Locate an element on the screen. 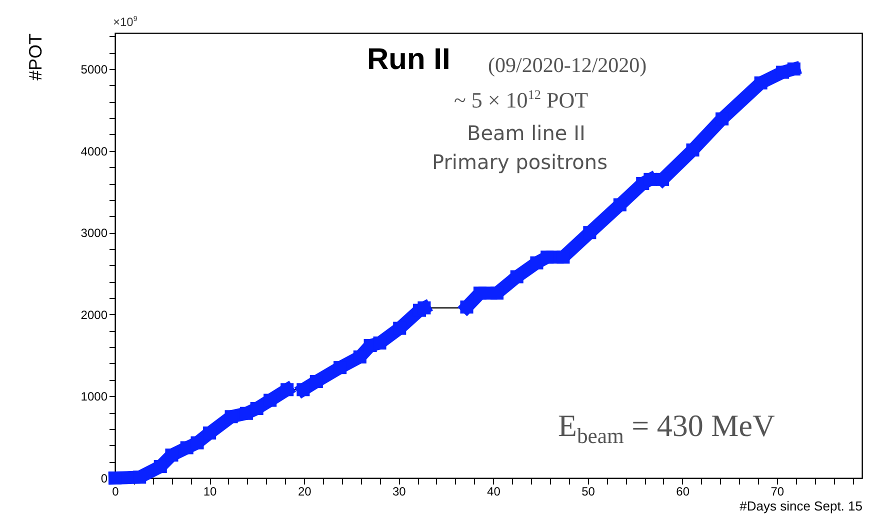 This screenshot has height=518, width=874. annotation: ~ 5 × 10$^{12}$ POT is located at coordinates (521, 100).